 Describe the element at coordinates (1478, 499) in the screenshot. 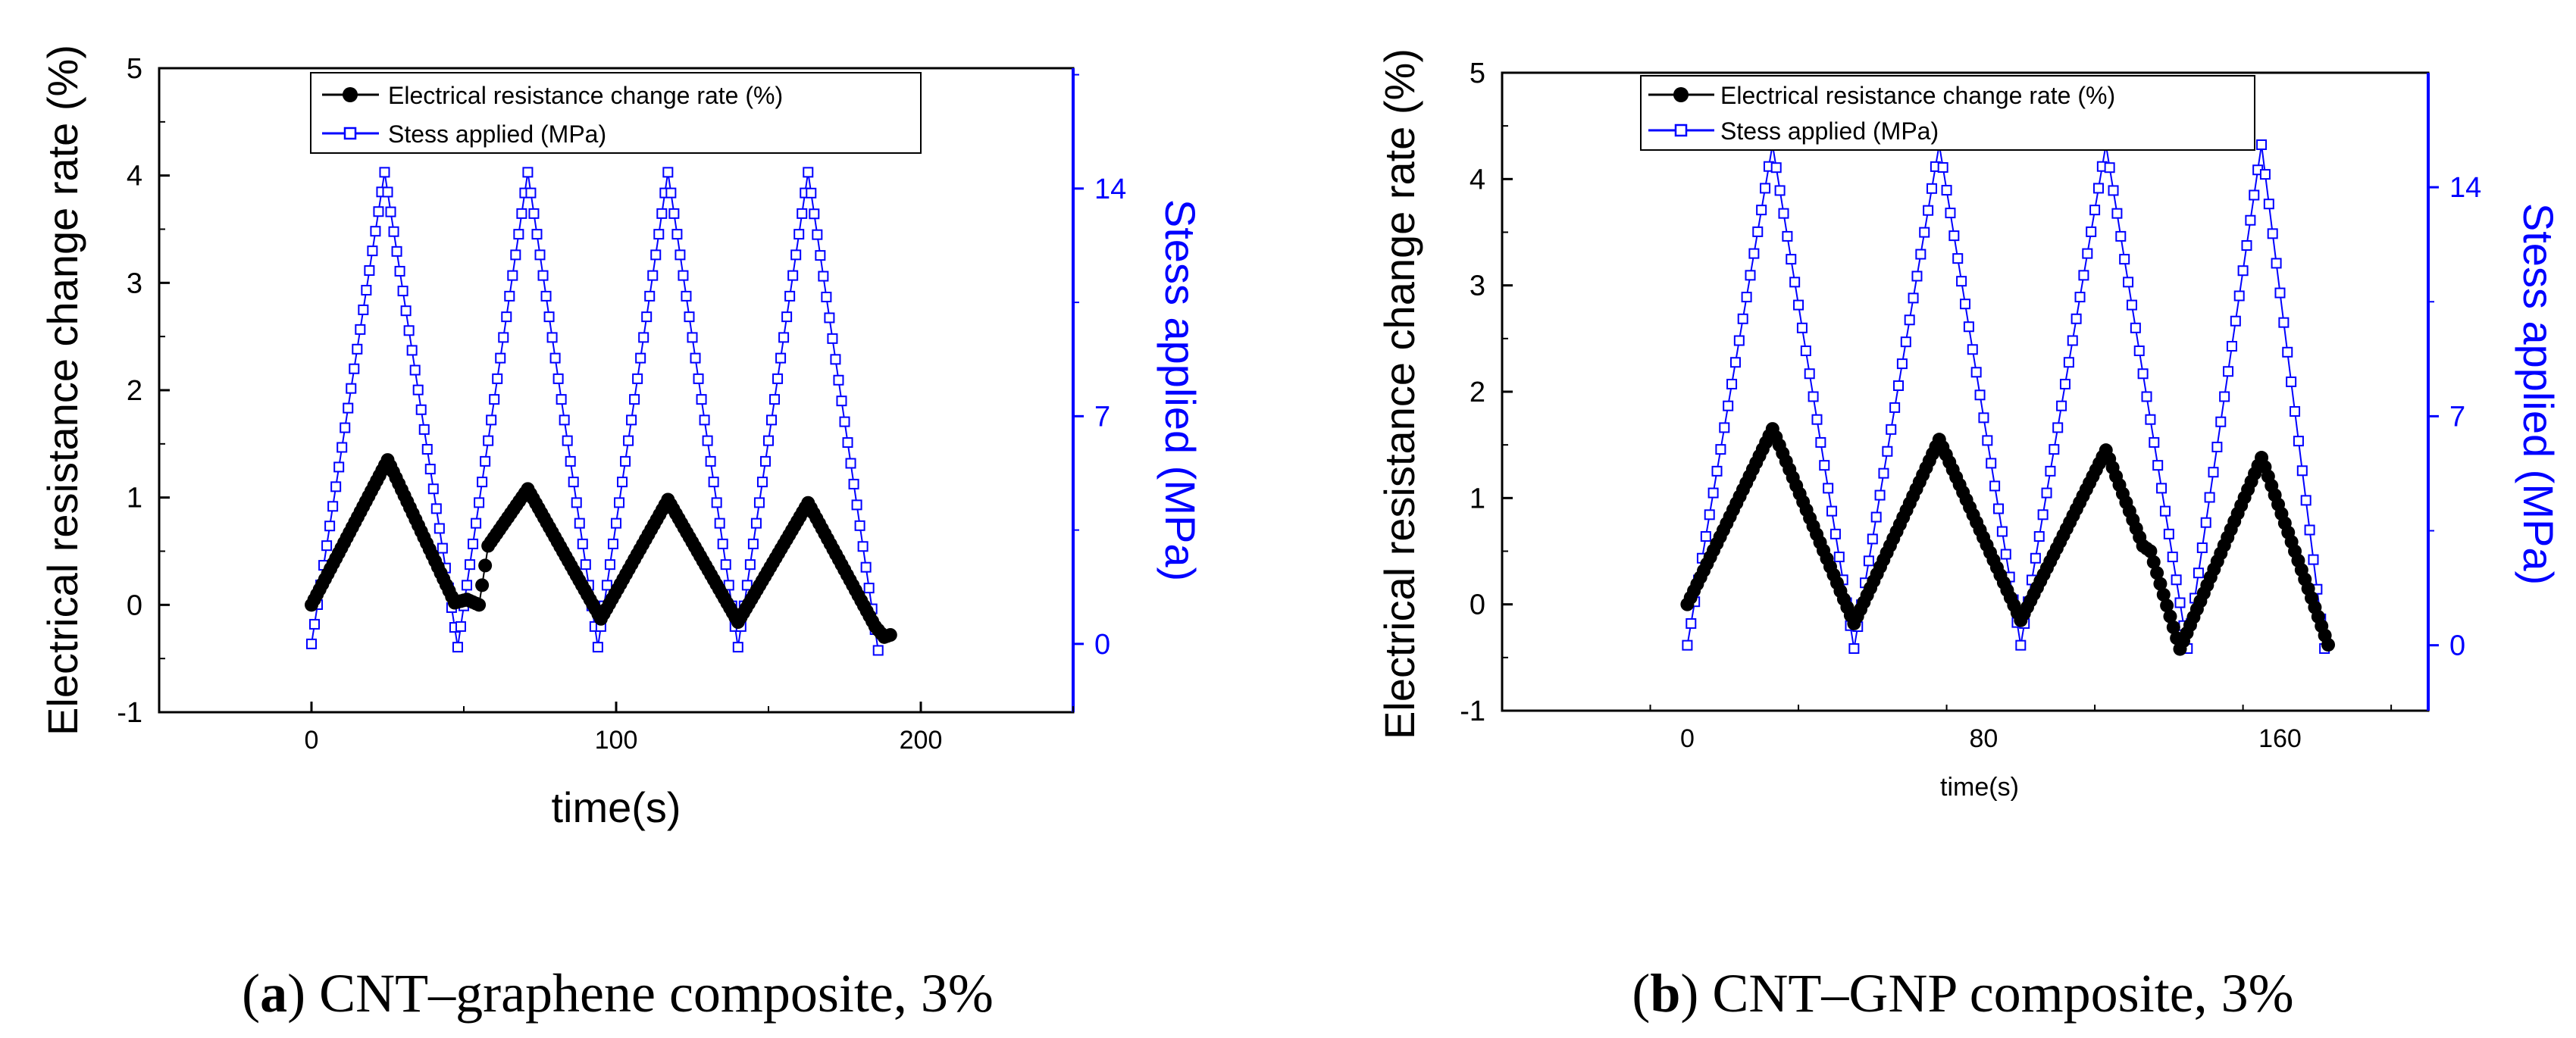

I see `y-tick-label: 1` at that location.